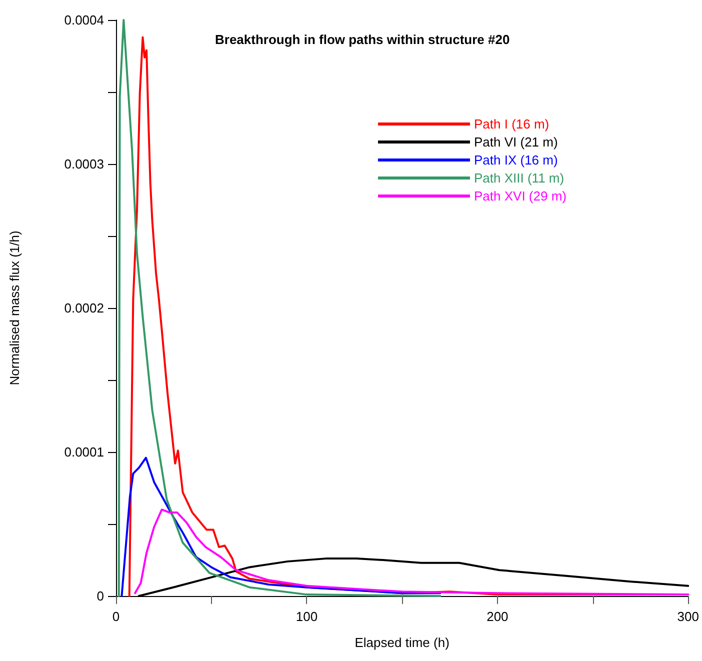  I want to click on x-axis-title: Elapsed time (h), so click(402, 642).